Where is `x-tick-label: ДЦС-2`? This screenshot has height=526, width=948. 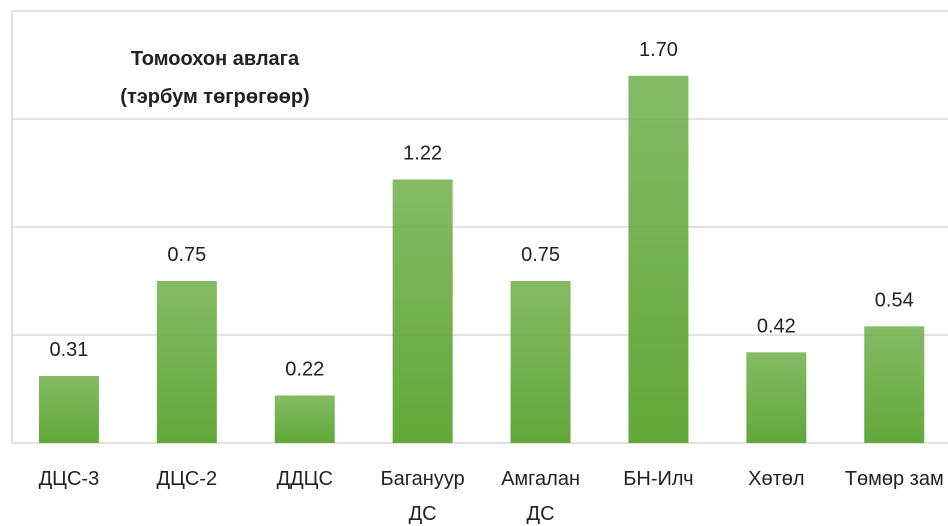
x-tick-label: ДЦС-2 is located at coordinates (187, 479).